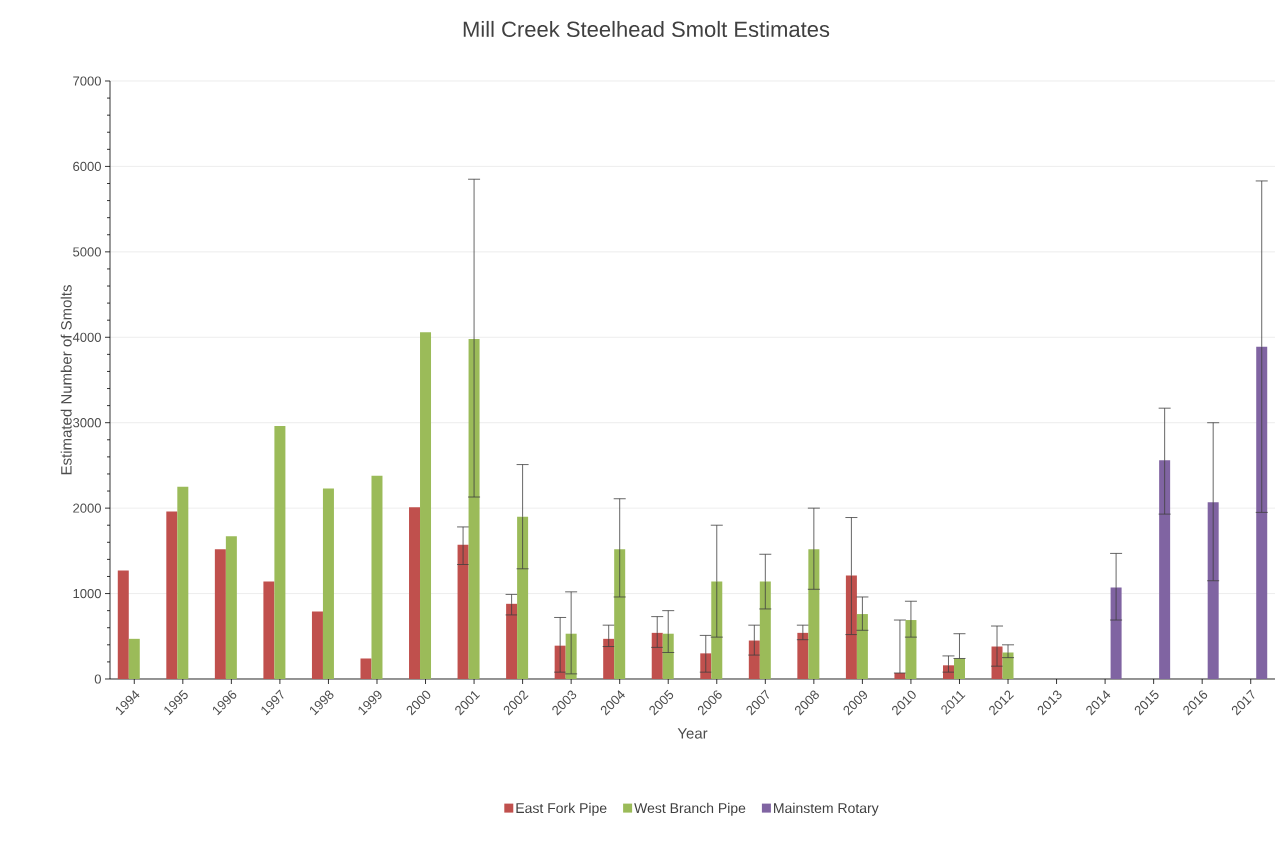  What do you see at coordinates (826, 809) in the screenshot?
I see `legend-label: Mainstem Rotary` at bounding box center [826, 809].